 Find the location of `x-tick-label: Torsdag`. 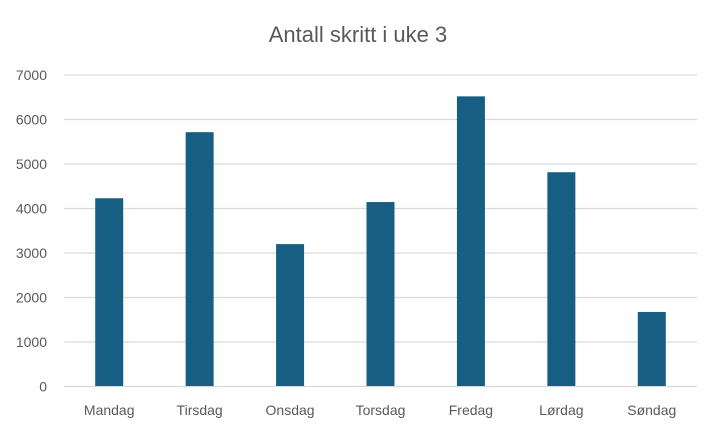

x-tick-label: Torsdag is located at coordinates (381, 410).